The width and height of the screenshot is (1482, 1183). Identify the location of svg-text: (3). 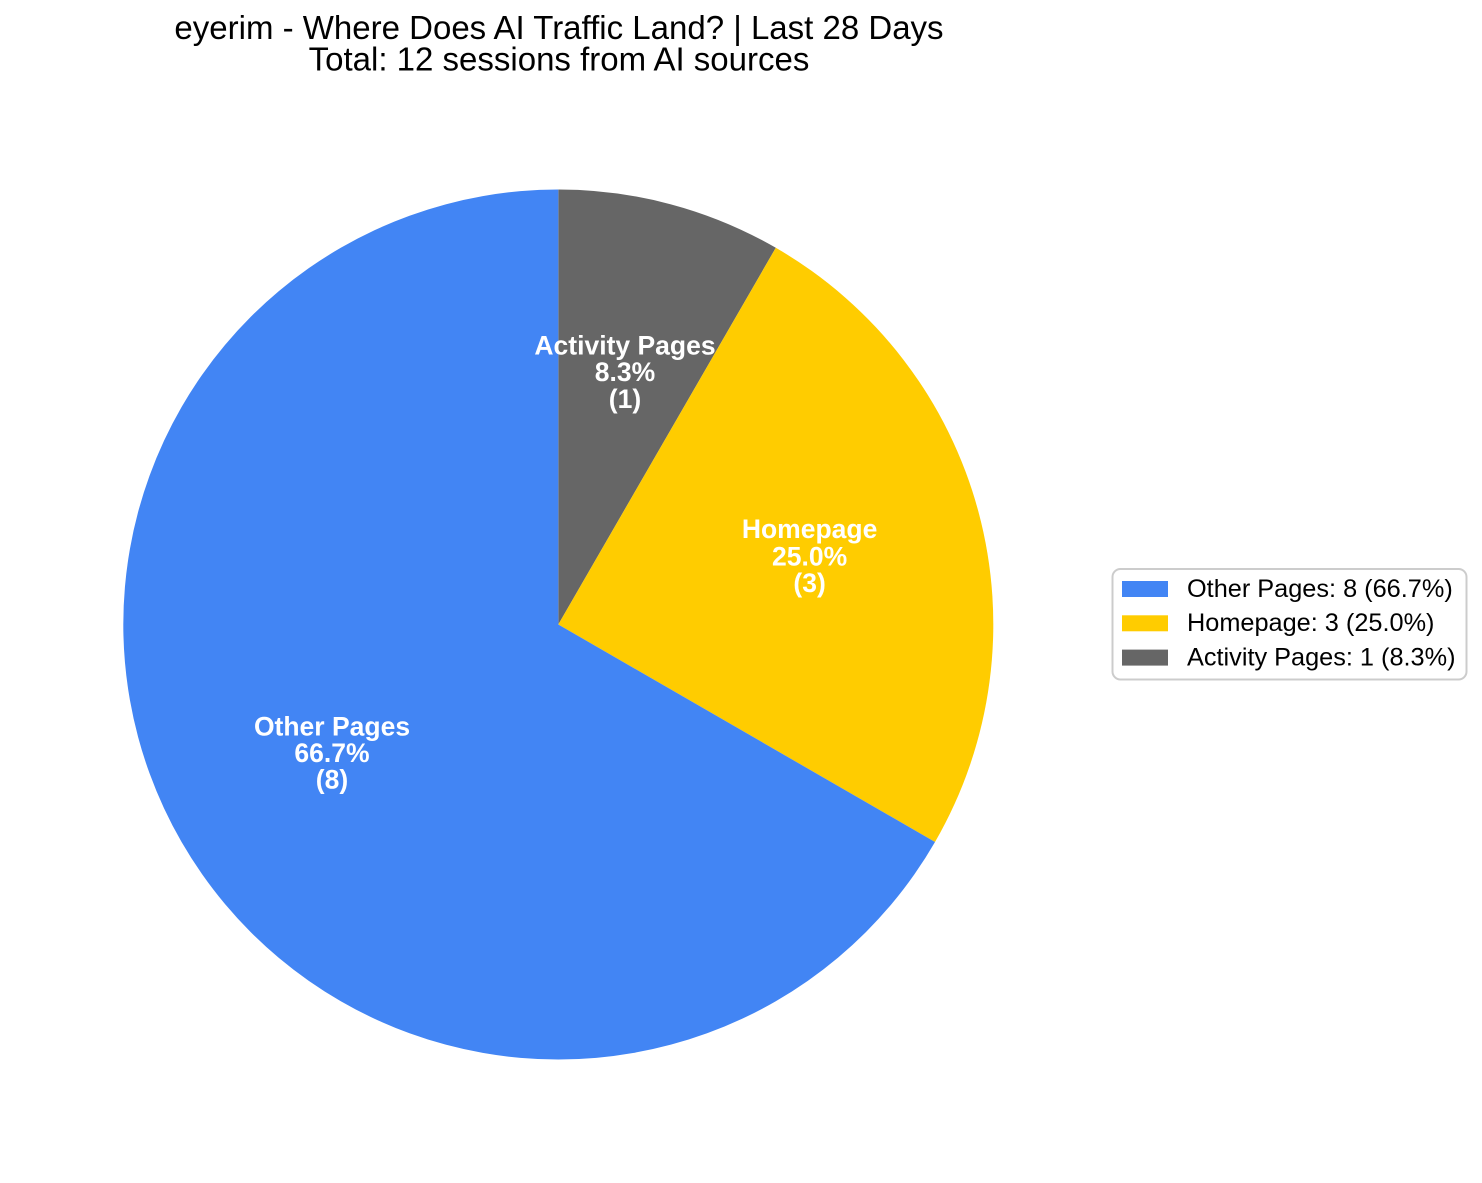
(809, 583).